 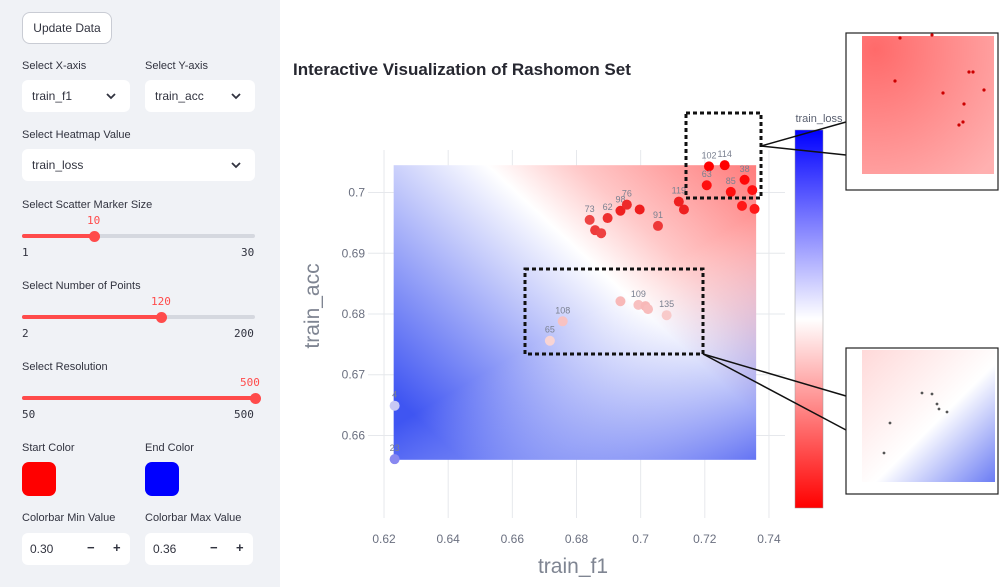 I want to click on num-points-value: 120, so click(x=161, y=301).